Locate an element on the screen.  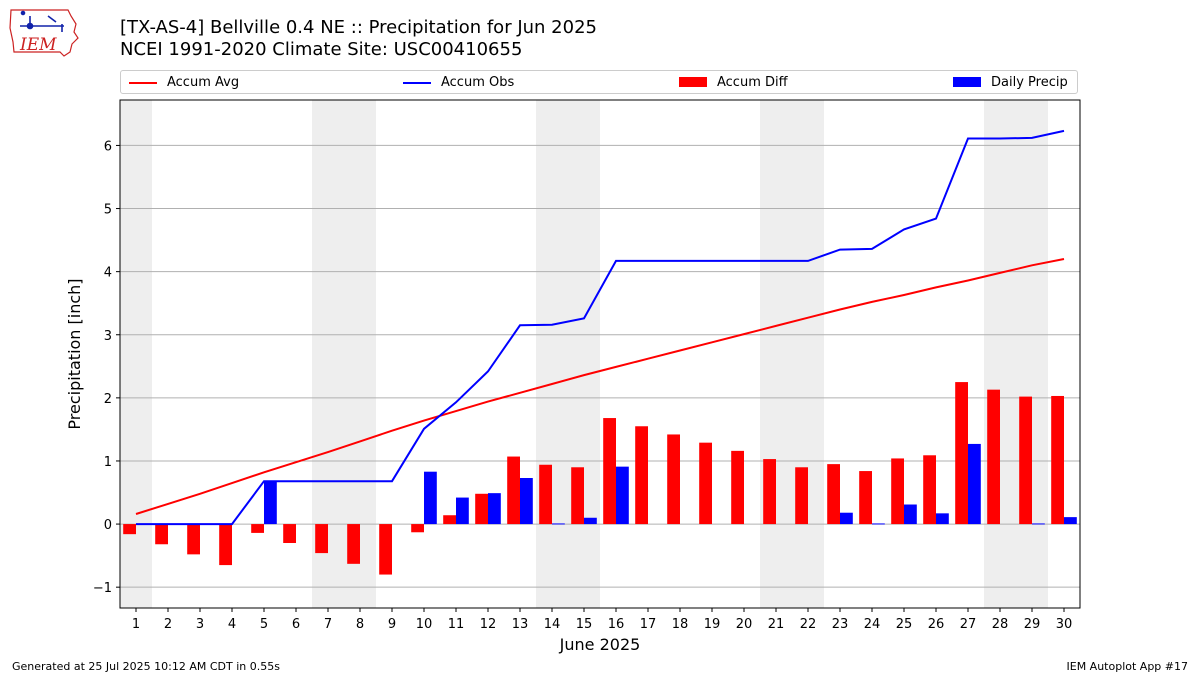
x-tick-label-13: 13 is located at coordinates (520, 624).